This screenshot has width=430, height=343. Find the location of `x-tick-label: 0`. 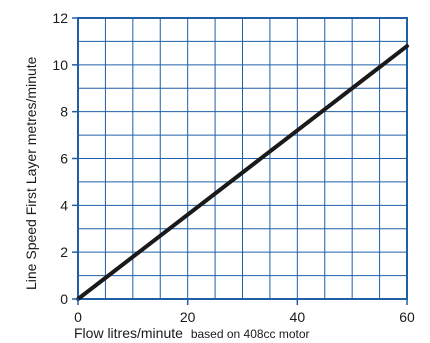

x-tick-label: 0 is located at coordinates (78, 317).